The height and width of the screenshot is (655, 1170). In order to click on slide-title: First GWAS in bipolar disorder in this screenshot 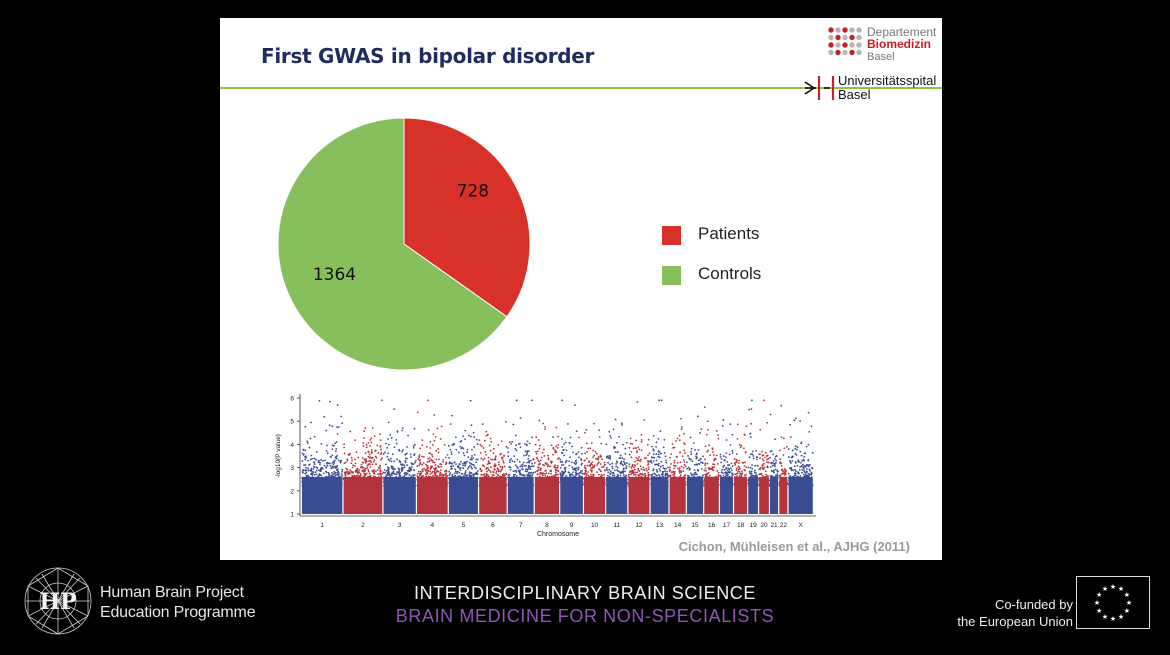, I will do `click(428, 56)`.